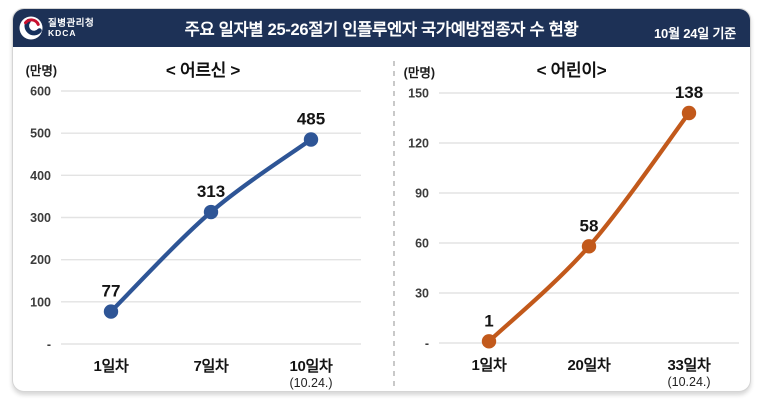 Image resolution: width=763 pixels, height=405 pixels. What do you see at coordinates (40, 302) in the screenshot?
I see `y-tick-label: 100` at bounding box center [40, 302].